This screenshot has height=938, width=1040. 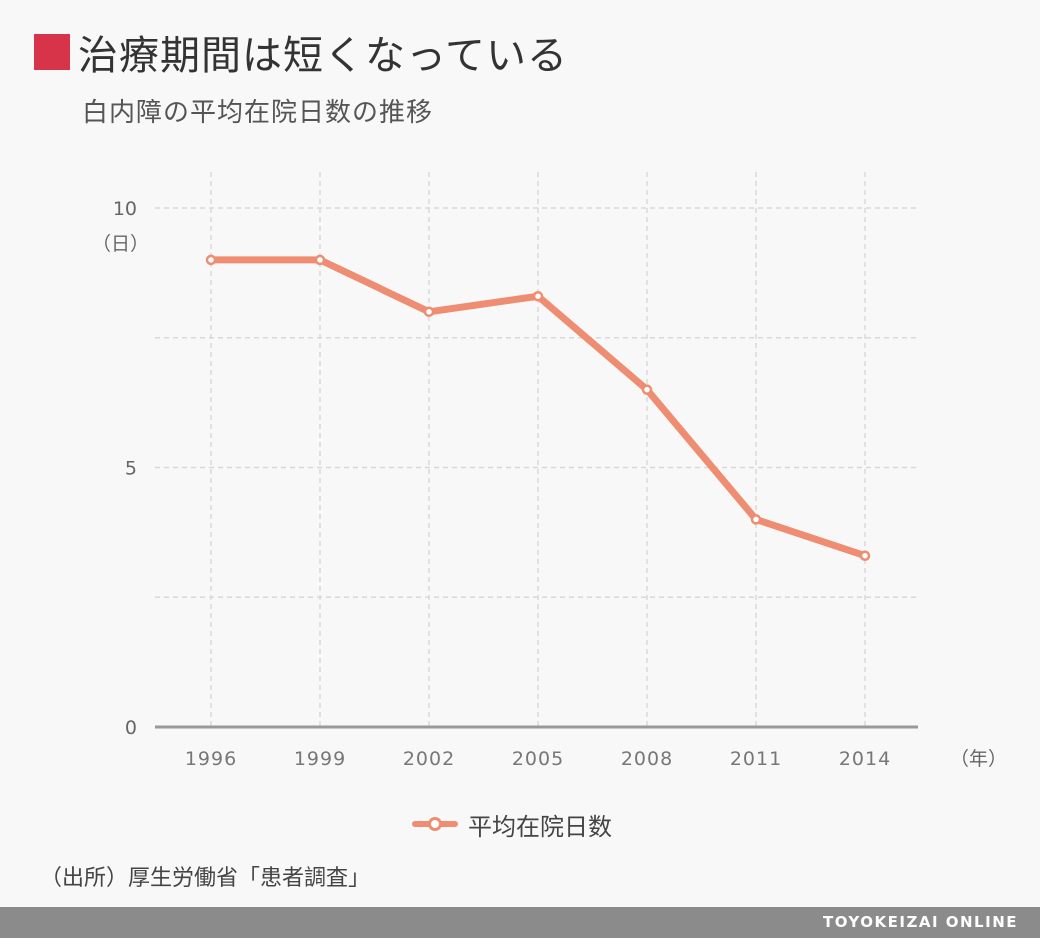 I want to click on y-axis-unit: （日）, so click(x=120, y=244).